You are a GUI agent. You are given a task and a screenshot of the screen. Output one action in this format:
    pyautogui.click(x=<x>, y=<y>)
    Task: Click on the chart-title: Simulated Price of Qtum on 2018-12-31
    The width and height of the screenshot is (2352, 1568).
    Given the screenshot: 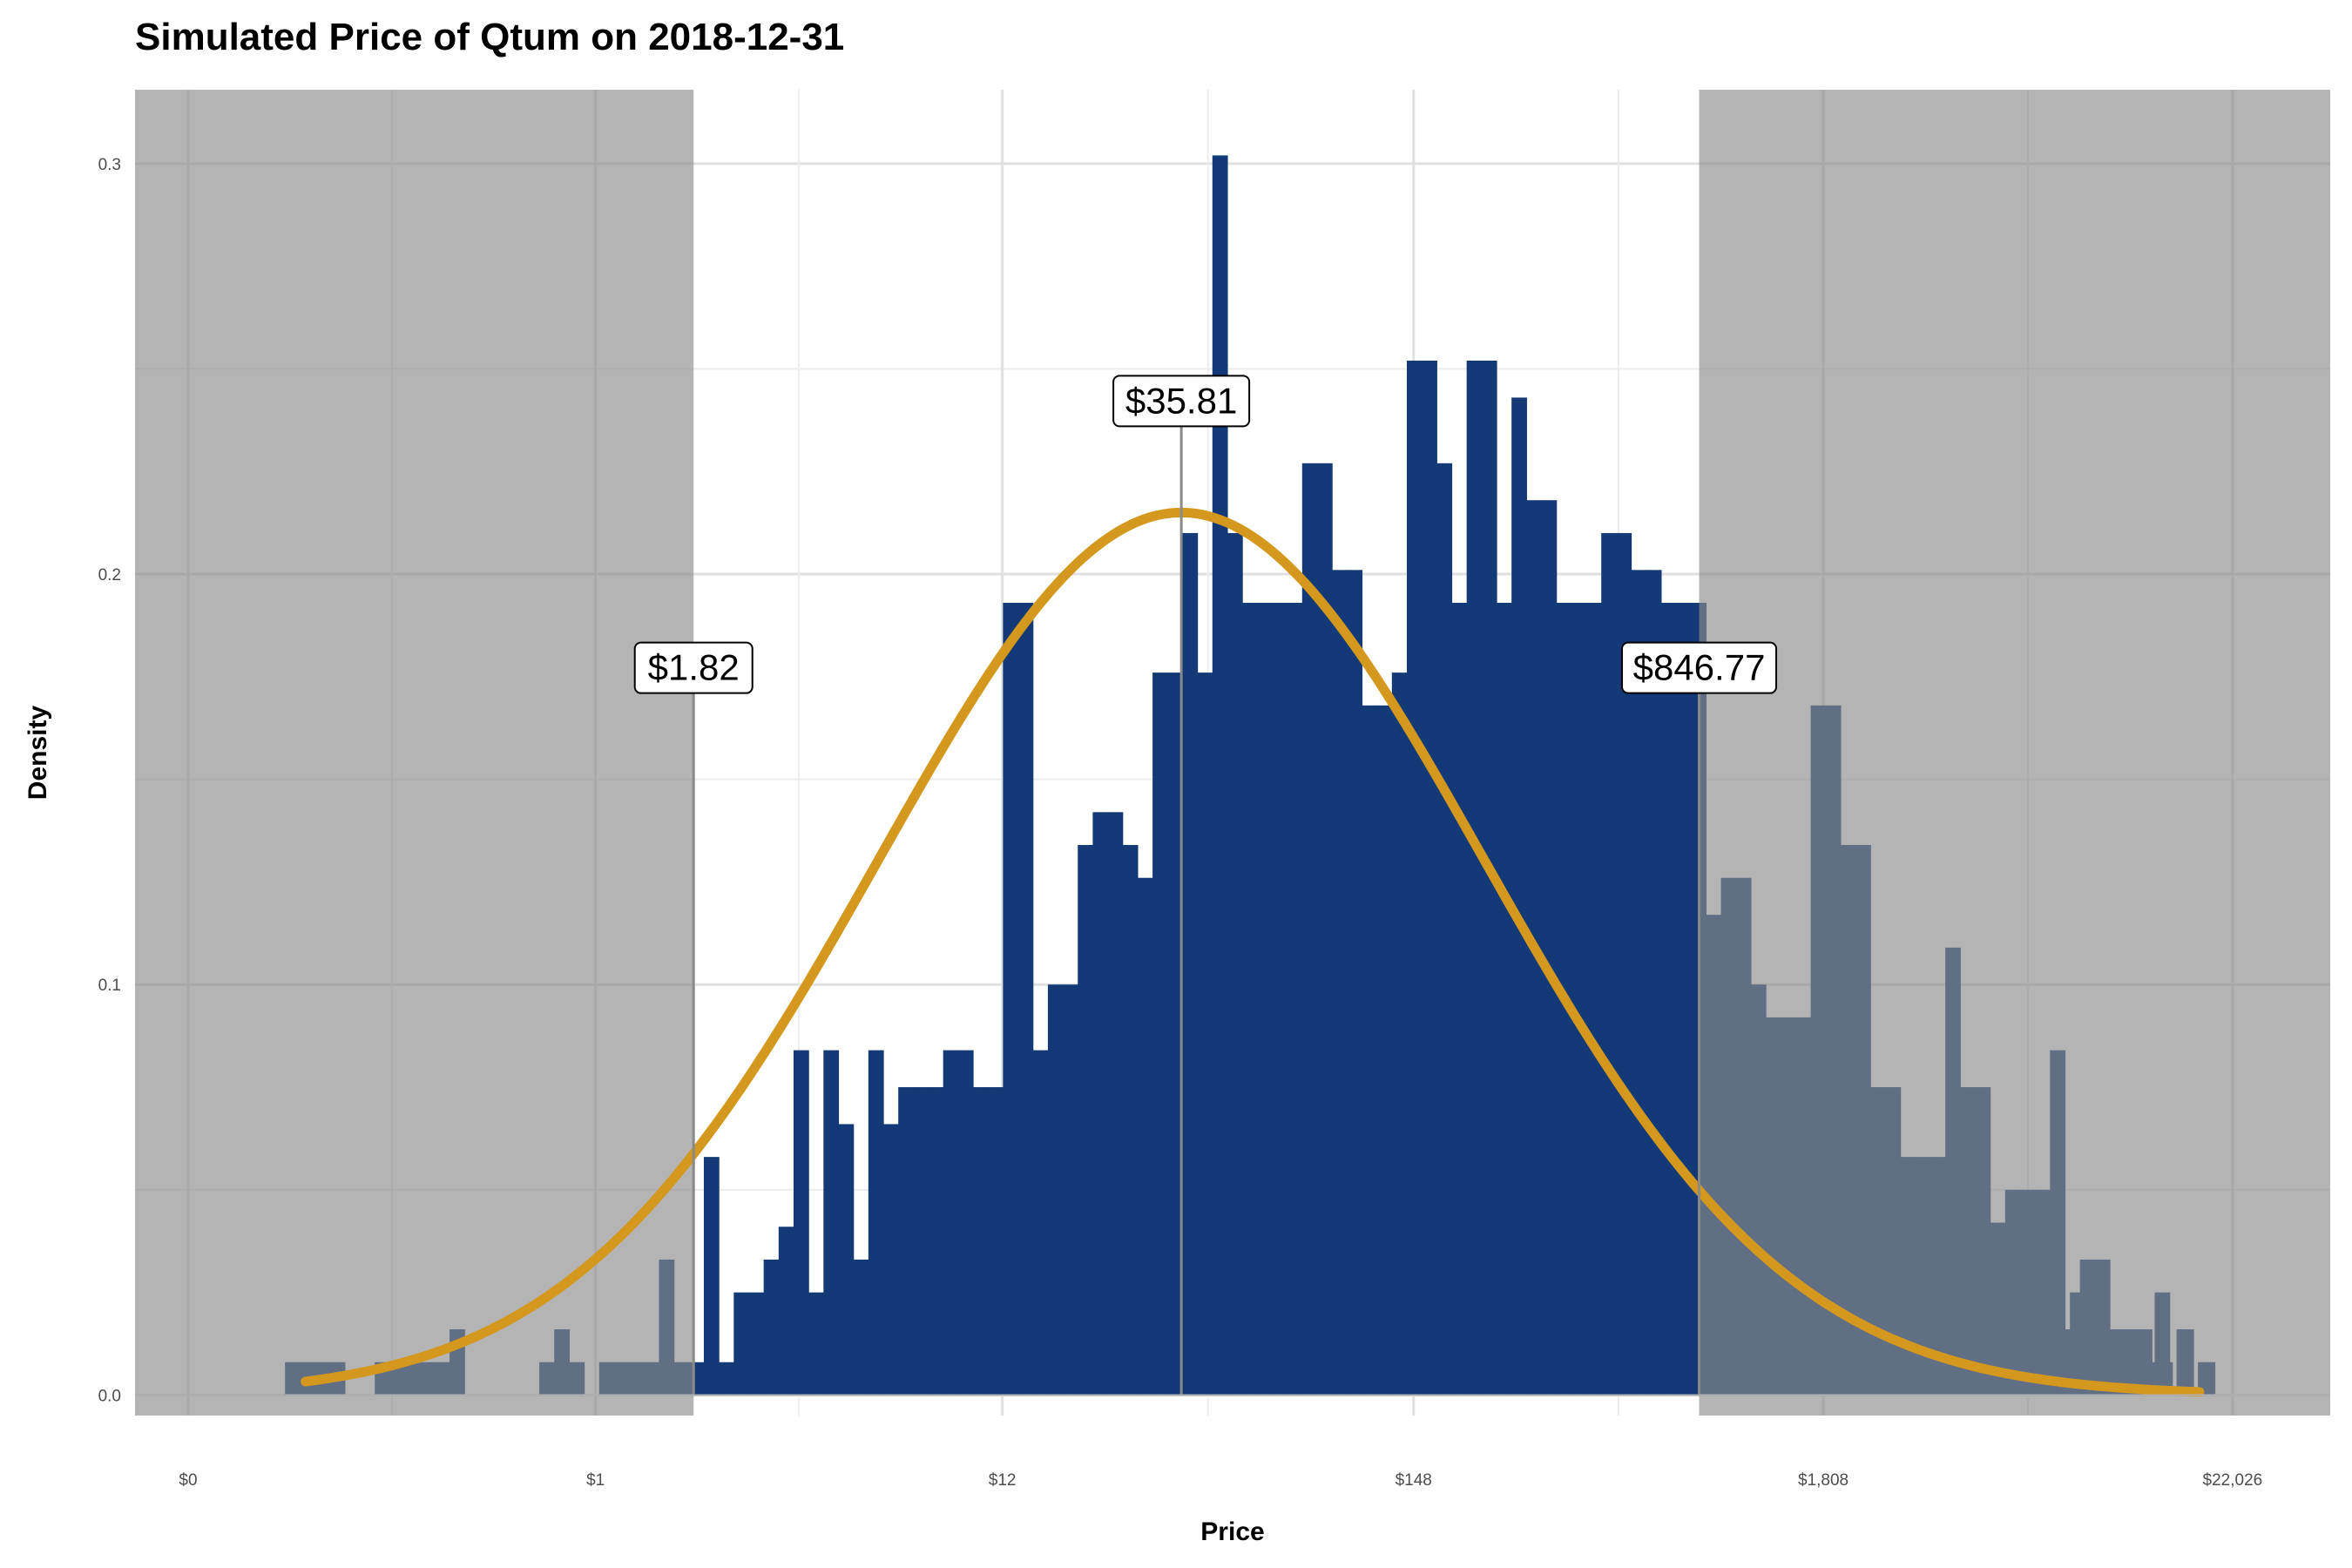 What is the action you would take?
    pyautogui.click(x=490, y=37)
    